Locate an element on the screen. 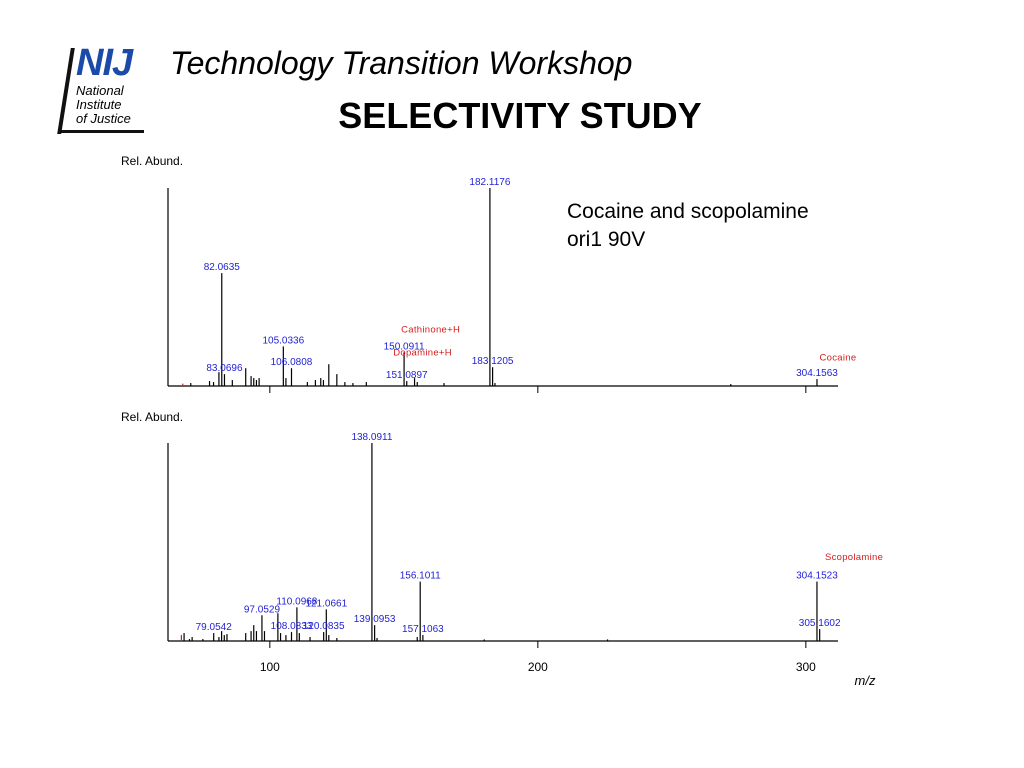  compound-annotation: Cocaine is located at coordinates (838, 357).